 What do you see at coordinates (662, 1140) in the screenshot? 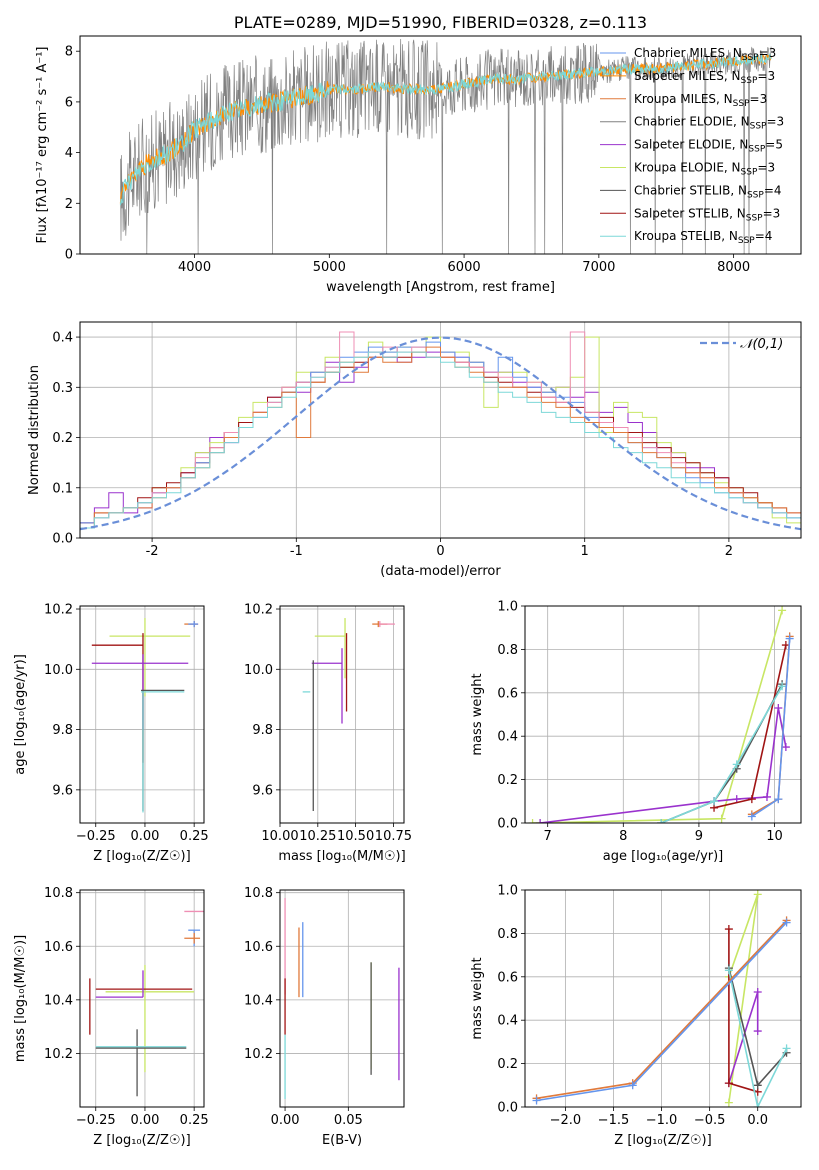
I see `x-axis-label: Z [log₁₀(Z/Z☉)]` at bounding box center [662, 1140].